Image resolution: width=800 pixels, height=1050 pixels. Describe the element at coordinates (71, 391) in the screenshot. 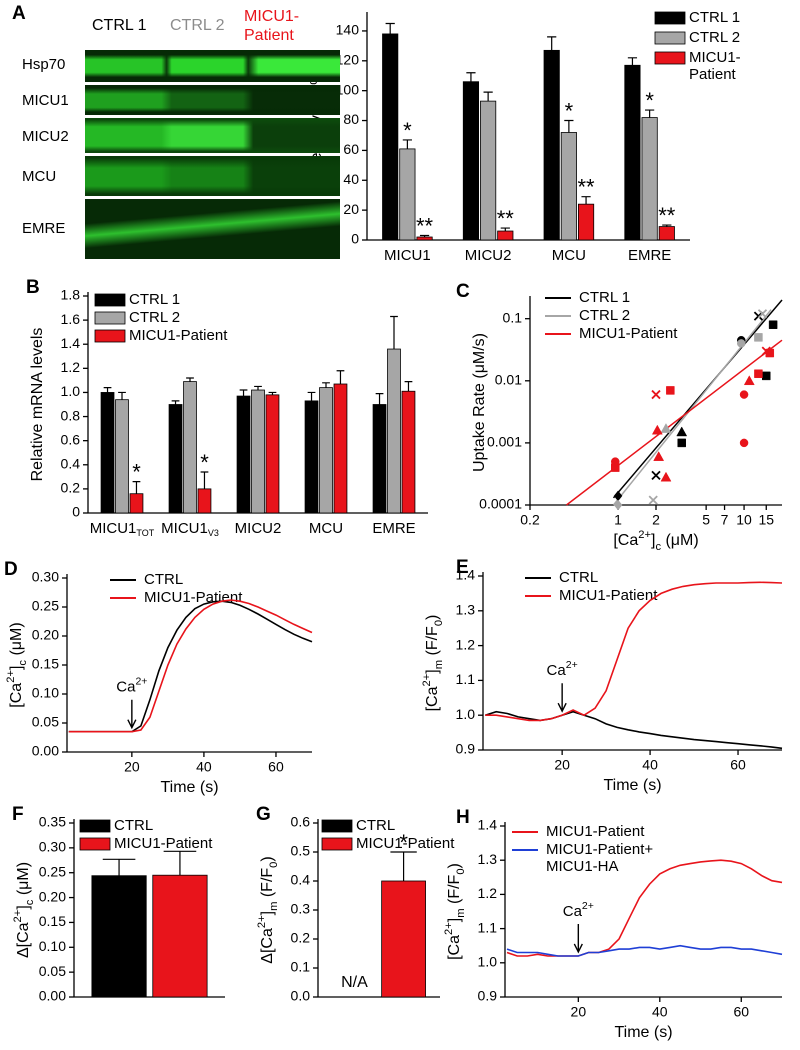

I see `y-tick-label: 1.0` at that location.